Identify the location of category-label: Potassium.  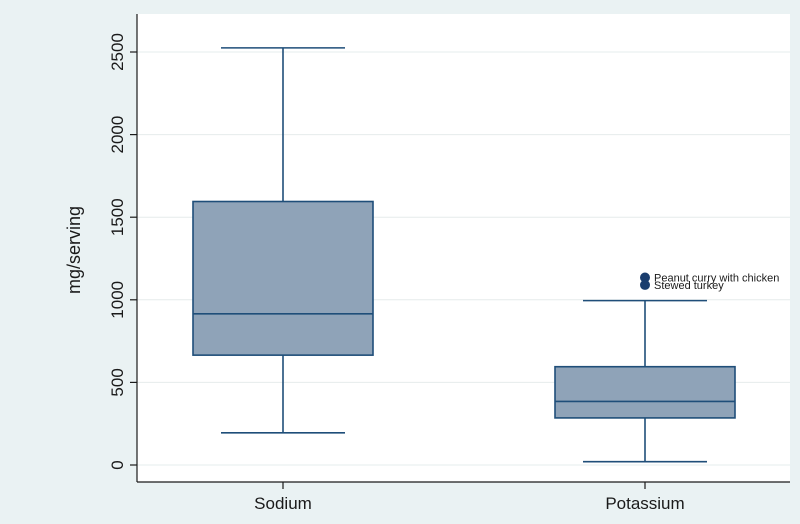
(644, 503).